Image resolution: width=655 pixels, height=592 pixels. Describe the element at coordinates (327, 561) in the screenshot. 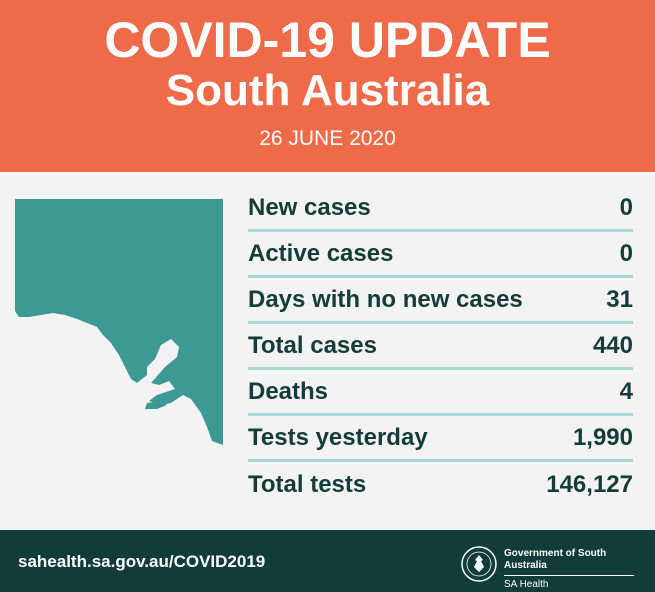

I see `footer-bar: sahealth.sa.gov.au/COVID2019` at that location.